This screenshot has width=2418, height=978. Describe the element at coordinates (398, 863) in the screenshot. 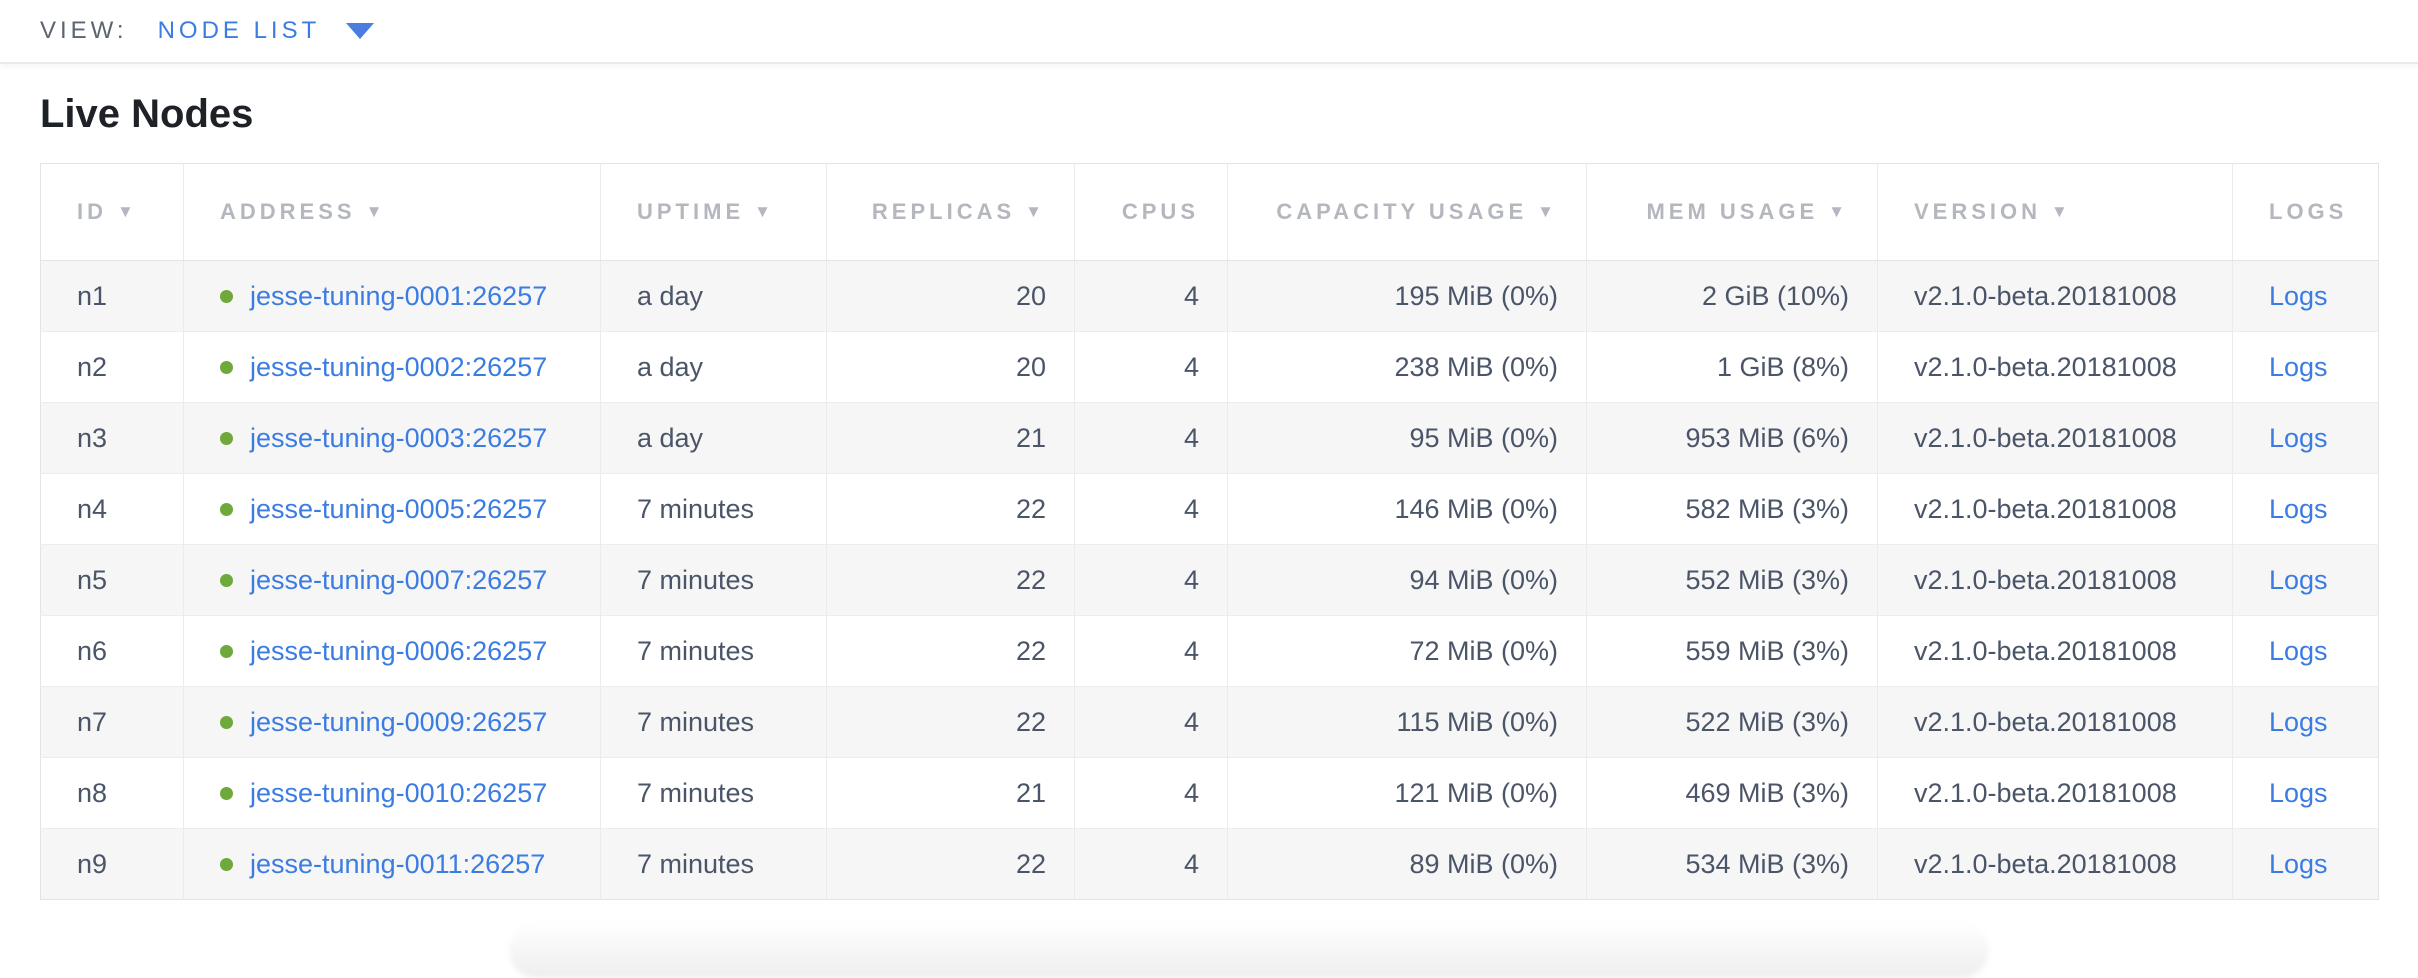

I see `address-link: jesse-tuning-0011:26257` at that location.